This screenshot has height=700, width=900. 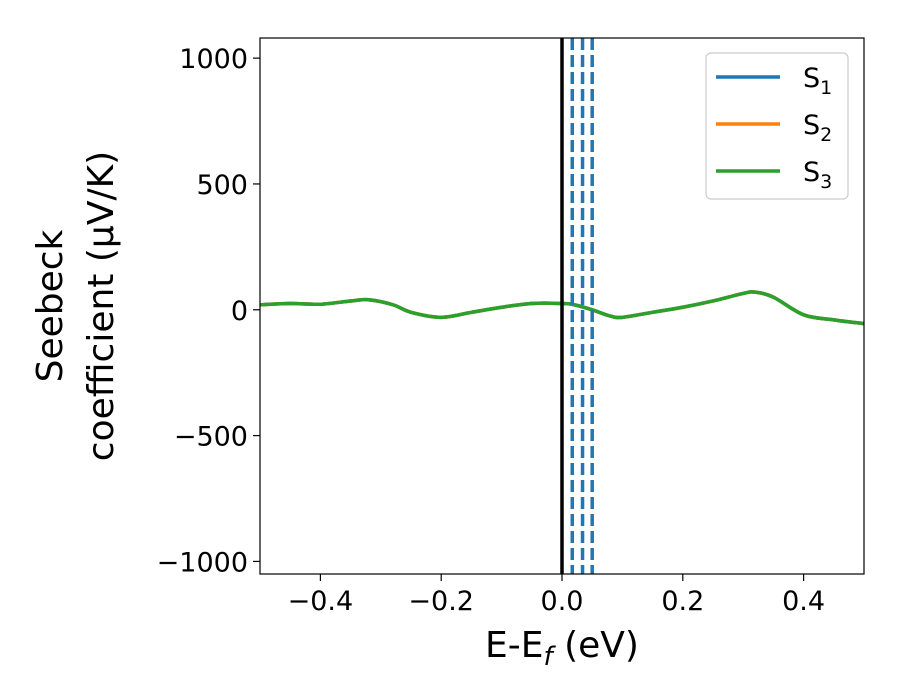 What do you see at coordinates (441, 601) in the screenshot?
I see `x-tick-label: −0.2` at bounding box center [441, 601].